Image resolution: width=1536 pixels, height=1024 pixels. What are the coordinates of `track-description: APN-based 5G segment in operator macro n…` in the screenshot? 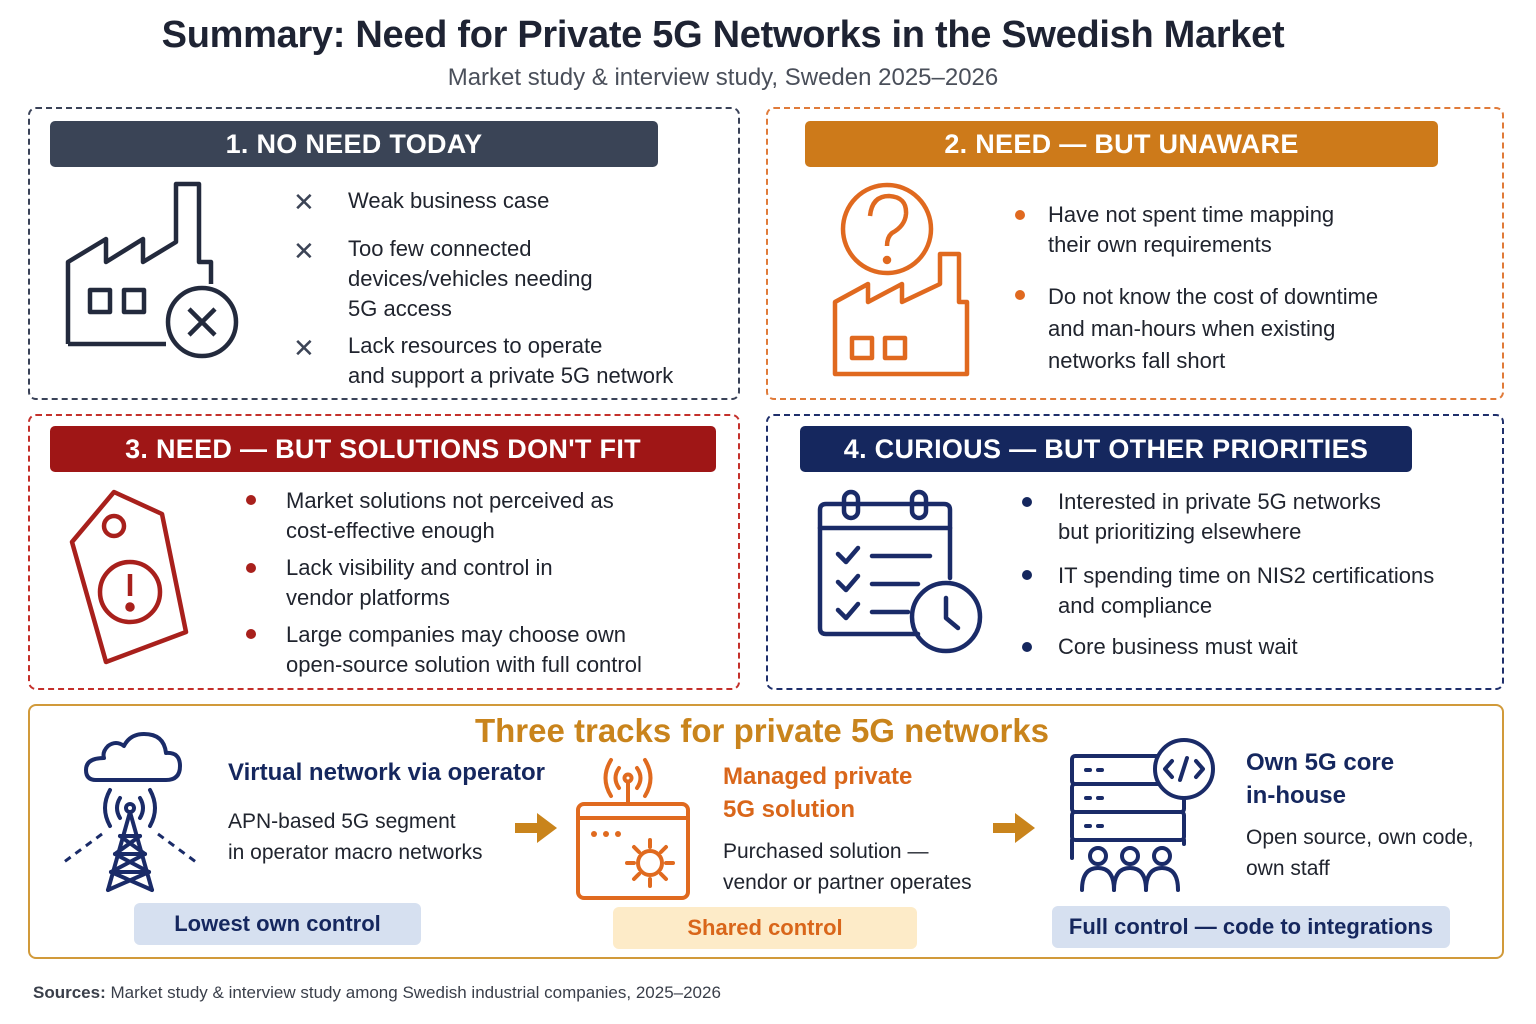 It's located at (355, 837).